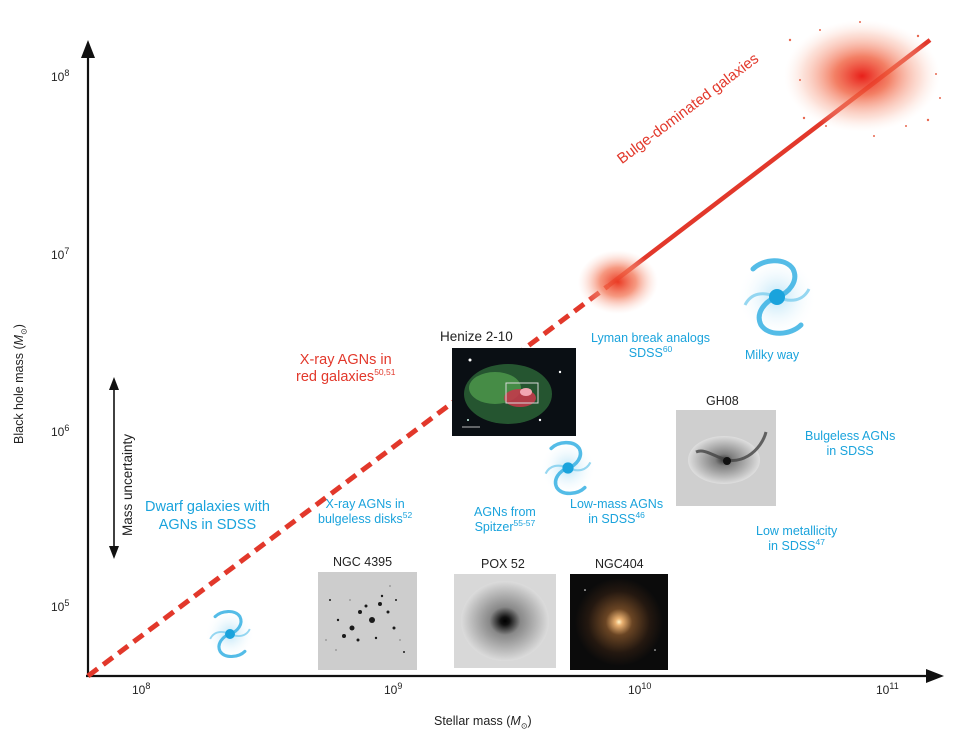  What do you see at coordinates (385, 372) in the screenshot?
I see `xray-red-ref: 50,51` at bounding box center [385, 372].